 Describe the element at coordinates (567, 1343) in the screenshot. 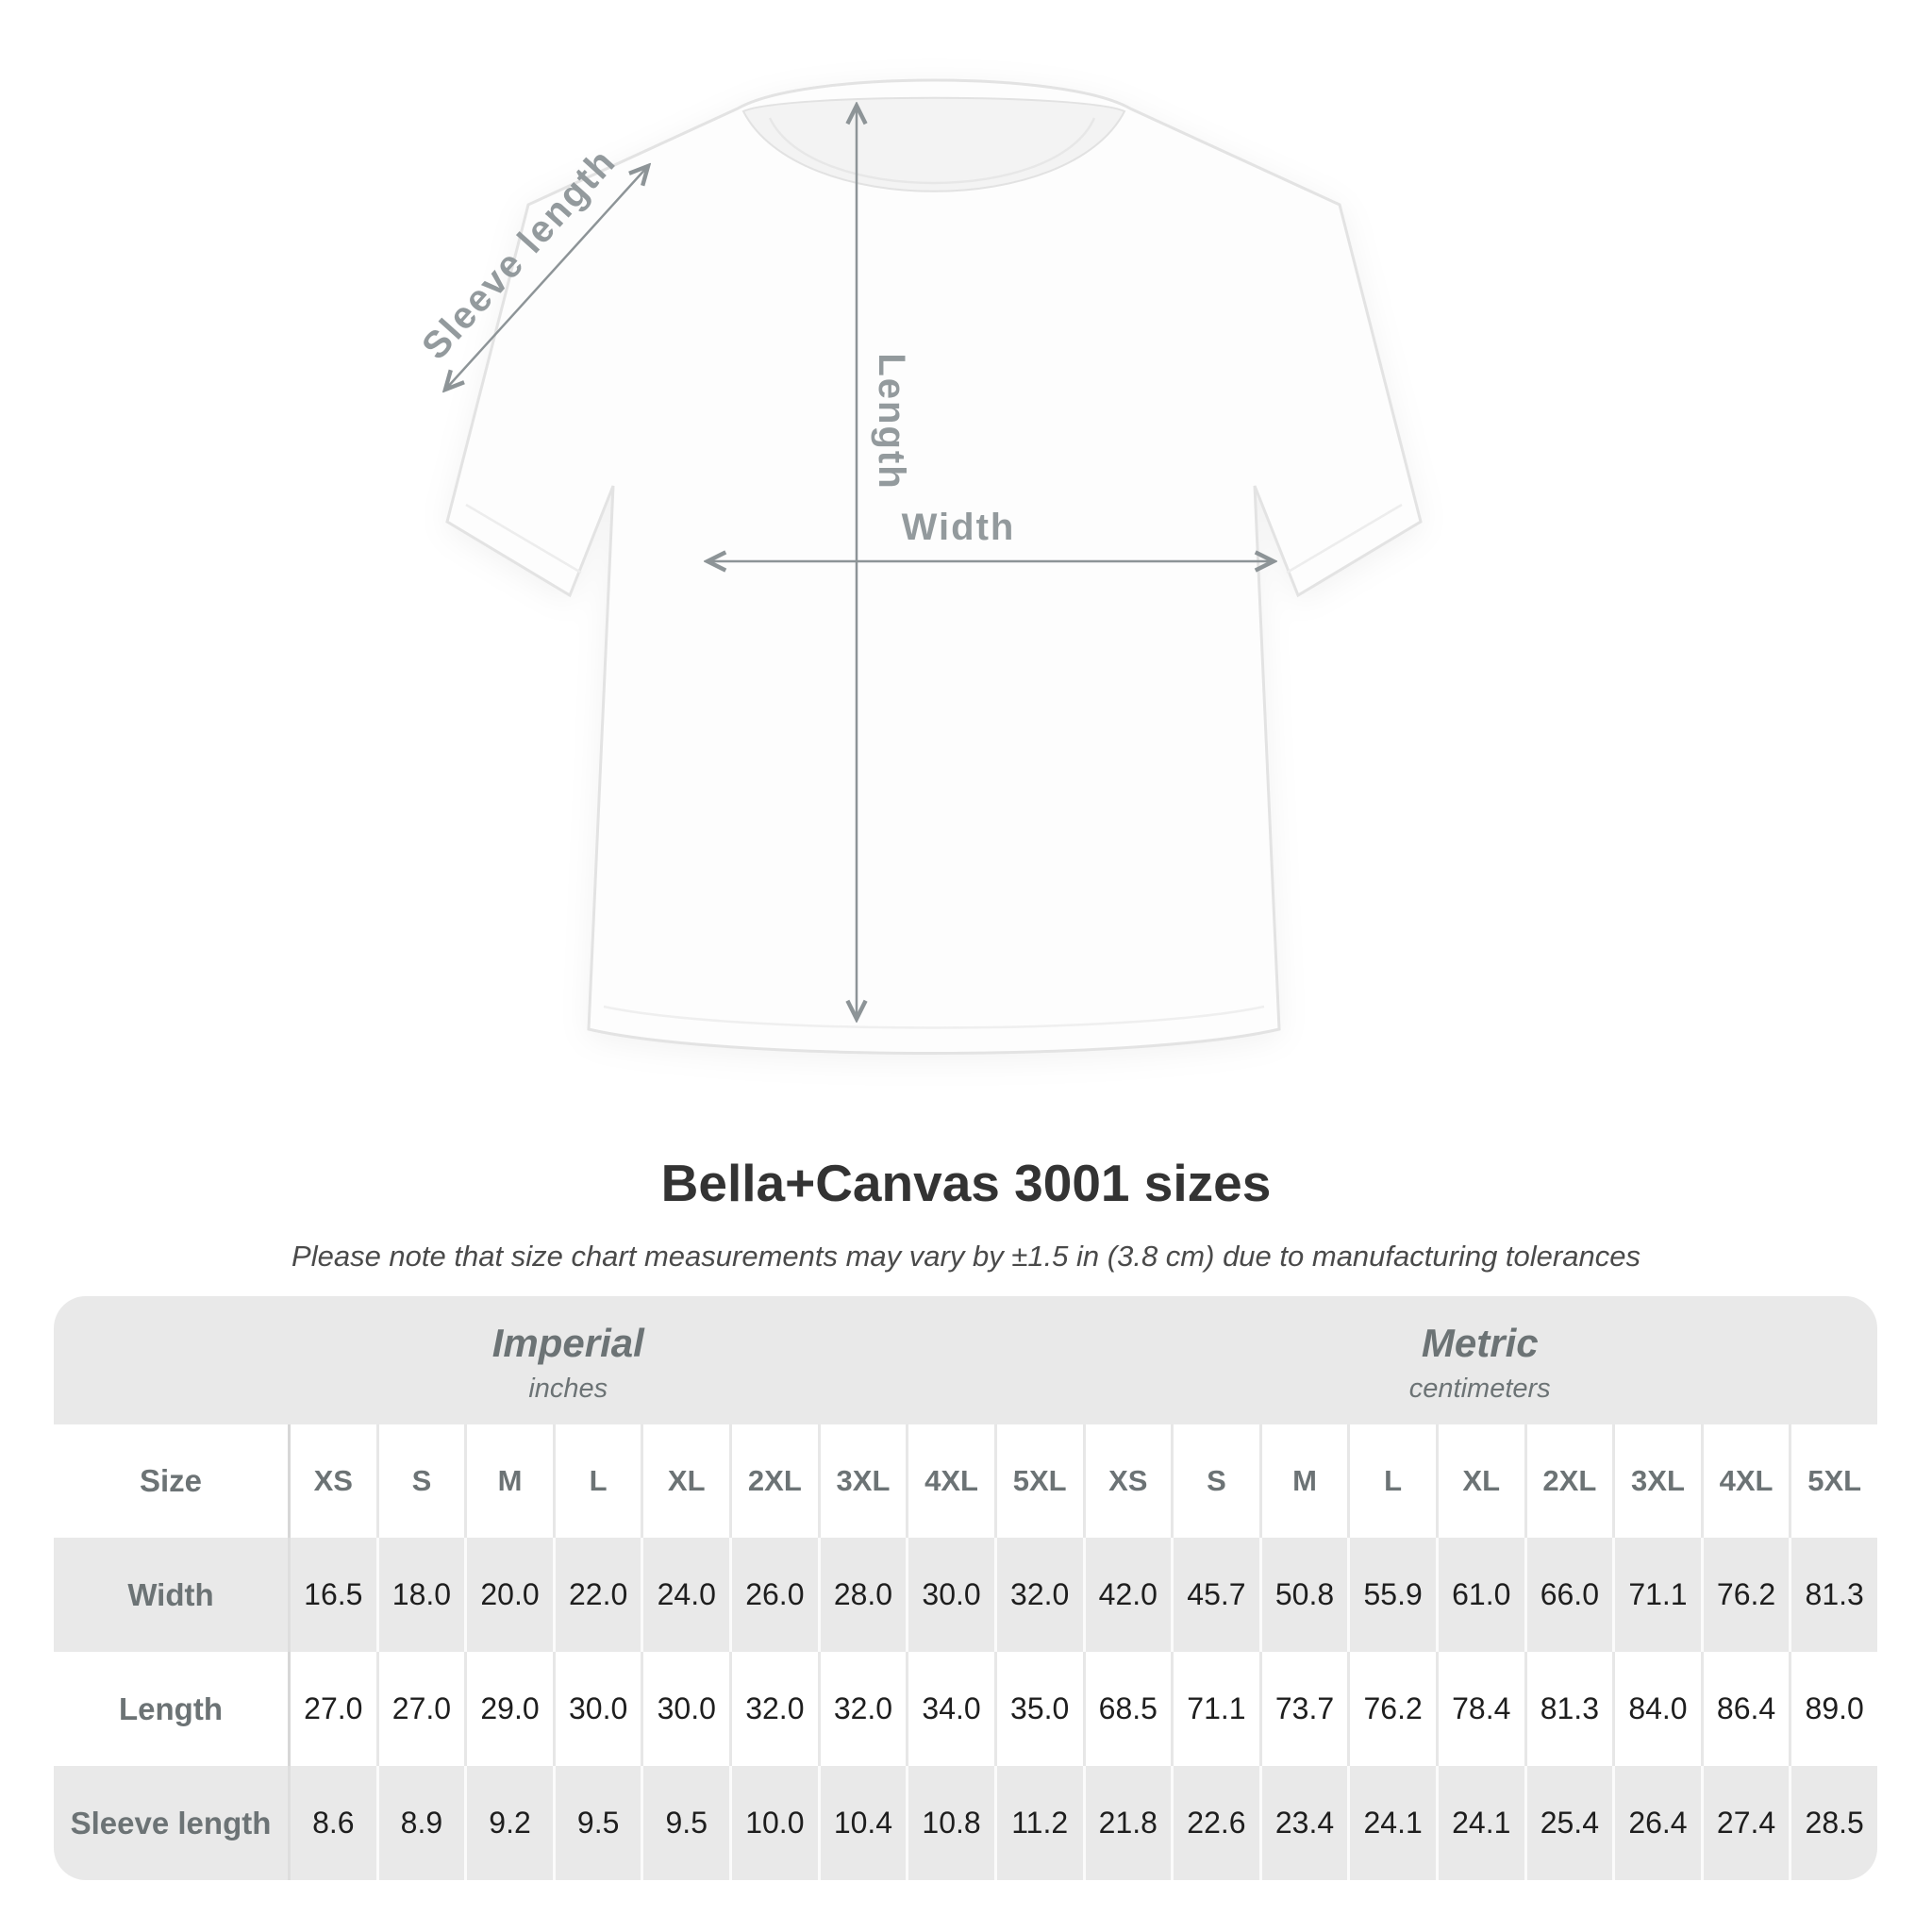

I see `imperial-label: Imperial` at that location.